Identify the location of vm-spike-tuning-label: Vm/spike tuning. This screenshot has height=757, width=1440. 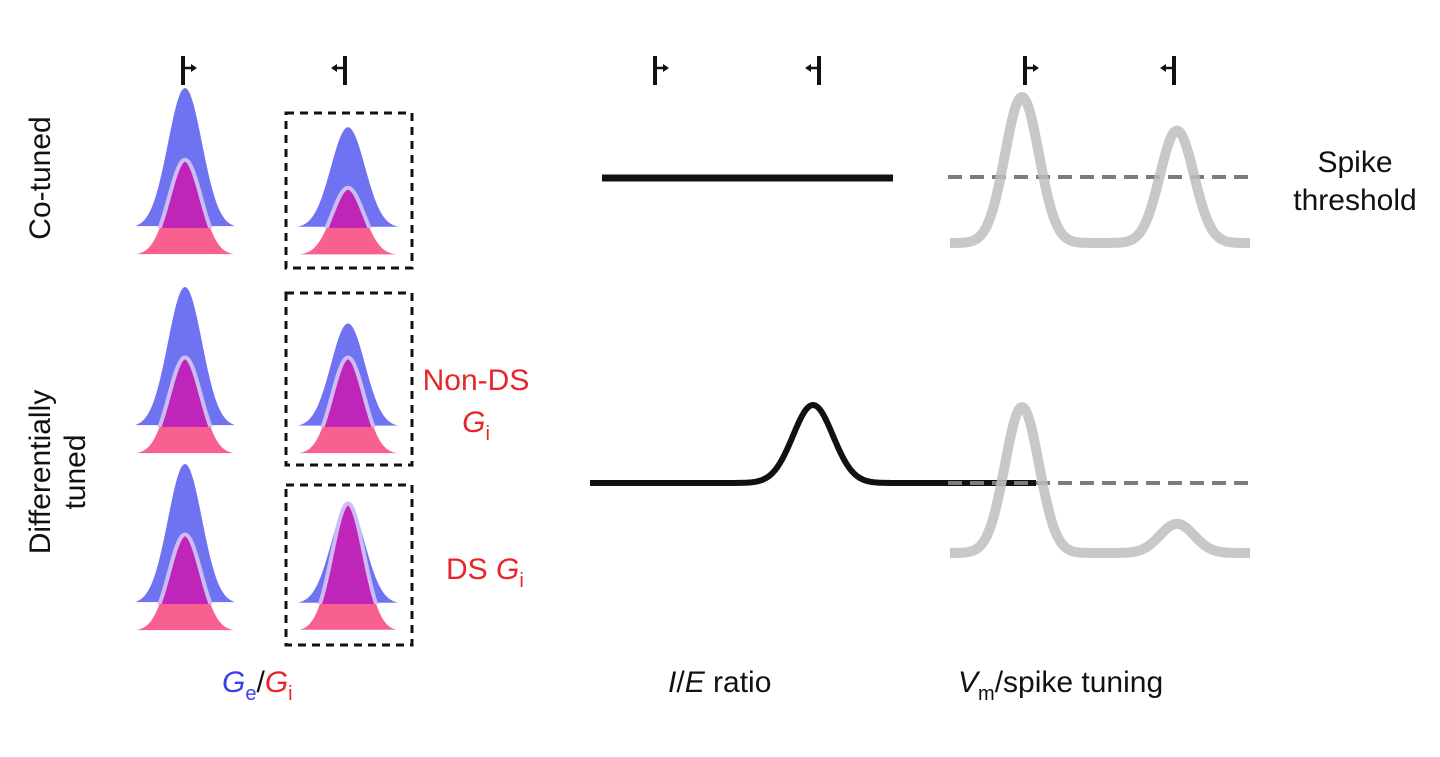
(1060, 685).